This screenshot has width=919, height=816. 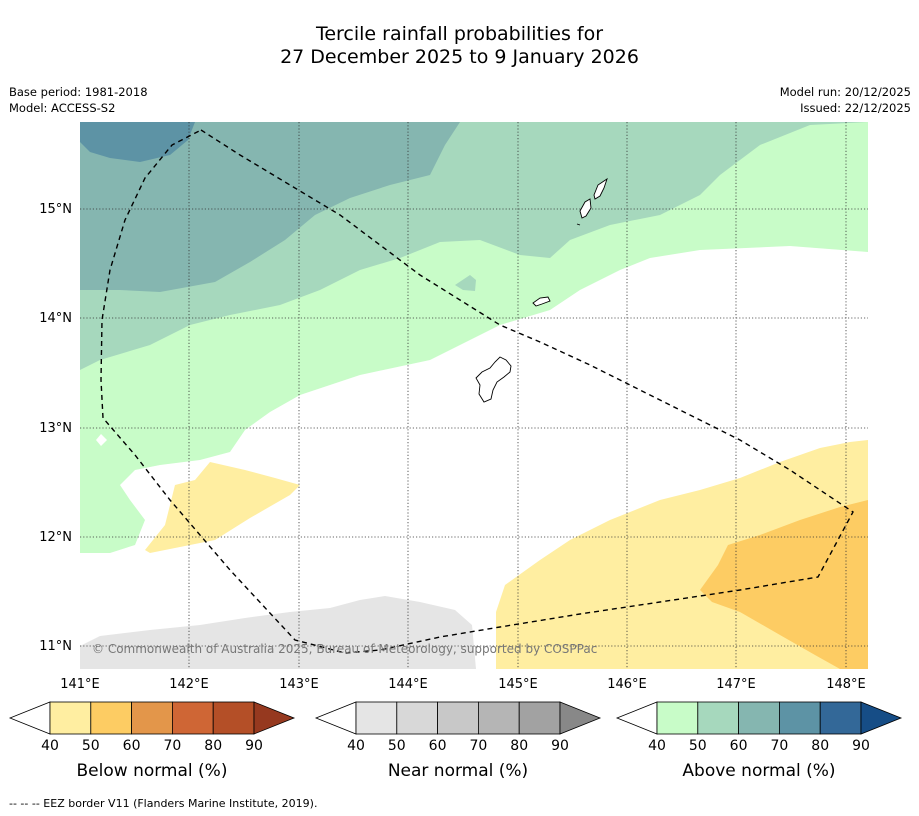 What do you see at coordinates (739, 746) in the screenshot?
I see `above-colorbar-tick: 60` at bounding box center [739, 746].